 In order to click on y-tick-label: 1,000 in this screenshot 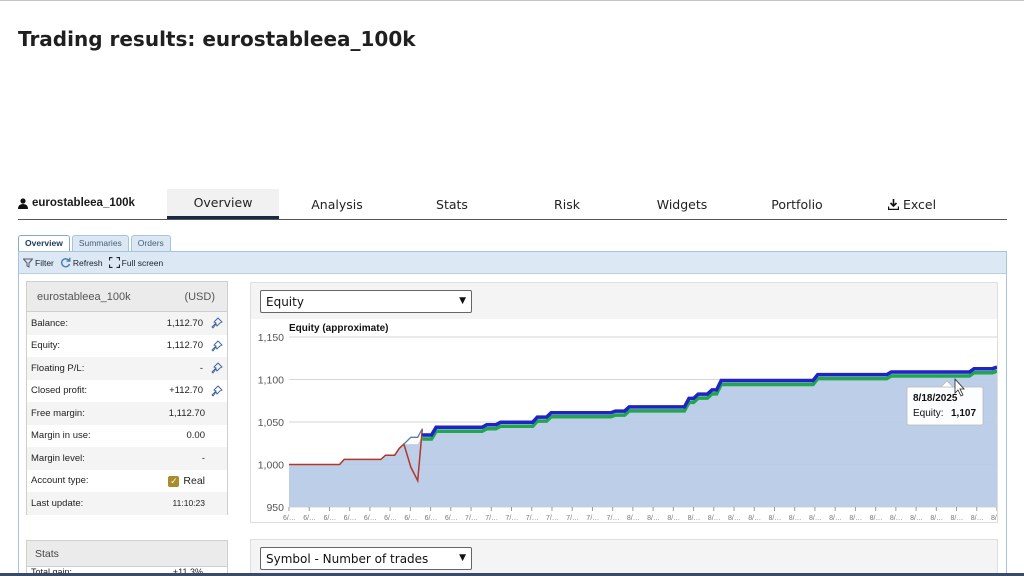, I will do `click(271, 466)`.